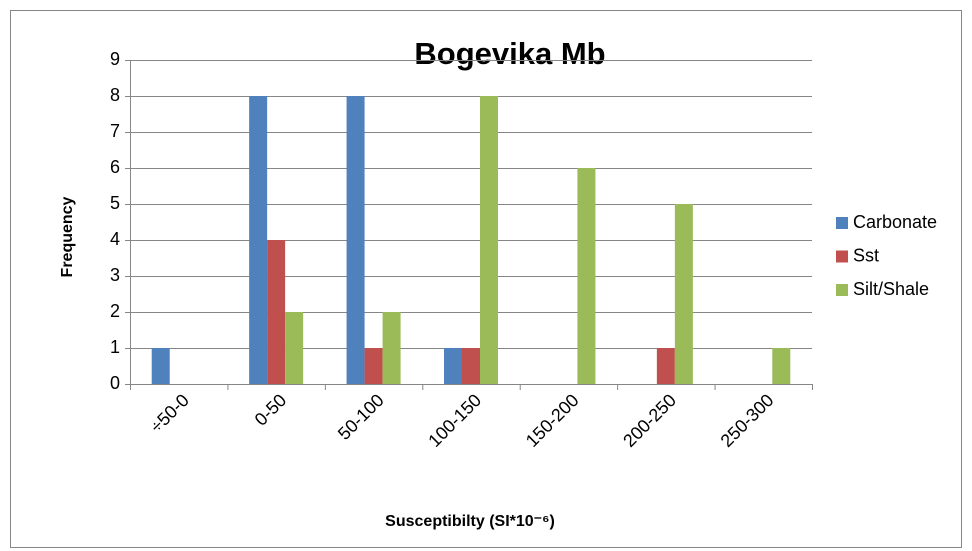 The height and width of the screenshot is (551, 972). Describe the element at coordinates (115, 59) in the screenshot. I see `y-tick-label: 9` at that location.